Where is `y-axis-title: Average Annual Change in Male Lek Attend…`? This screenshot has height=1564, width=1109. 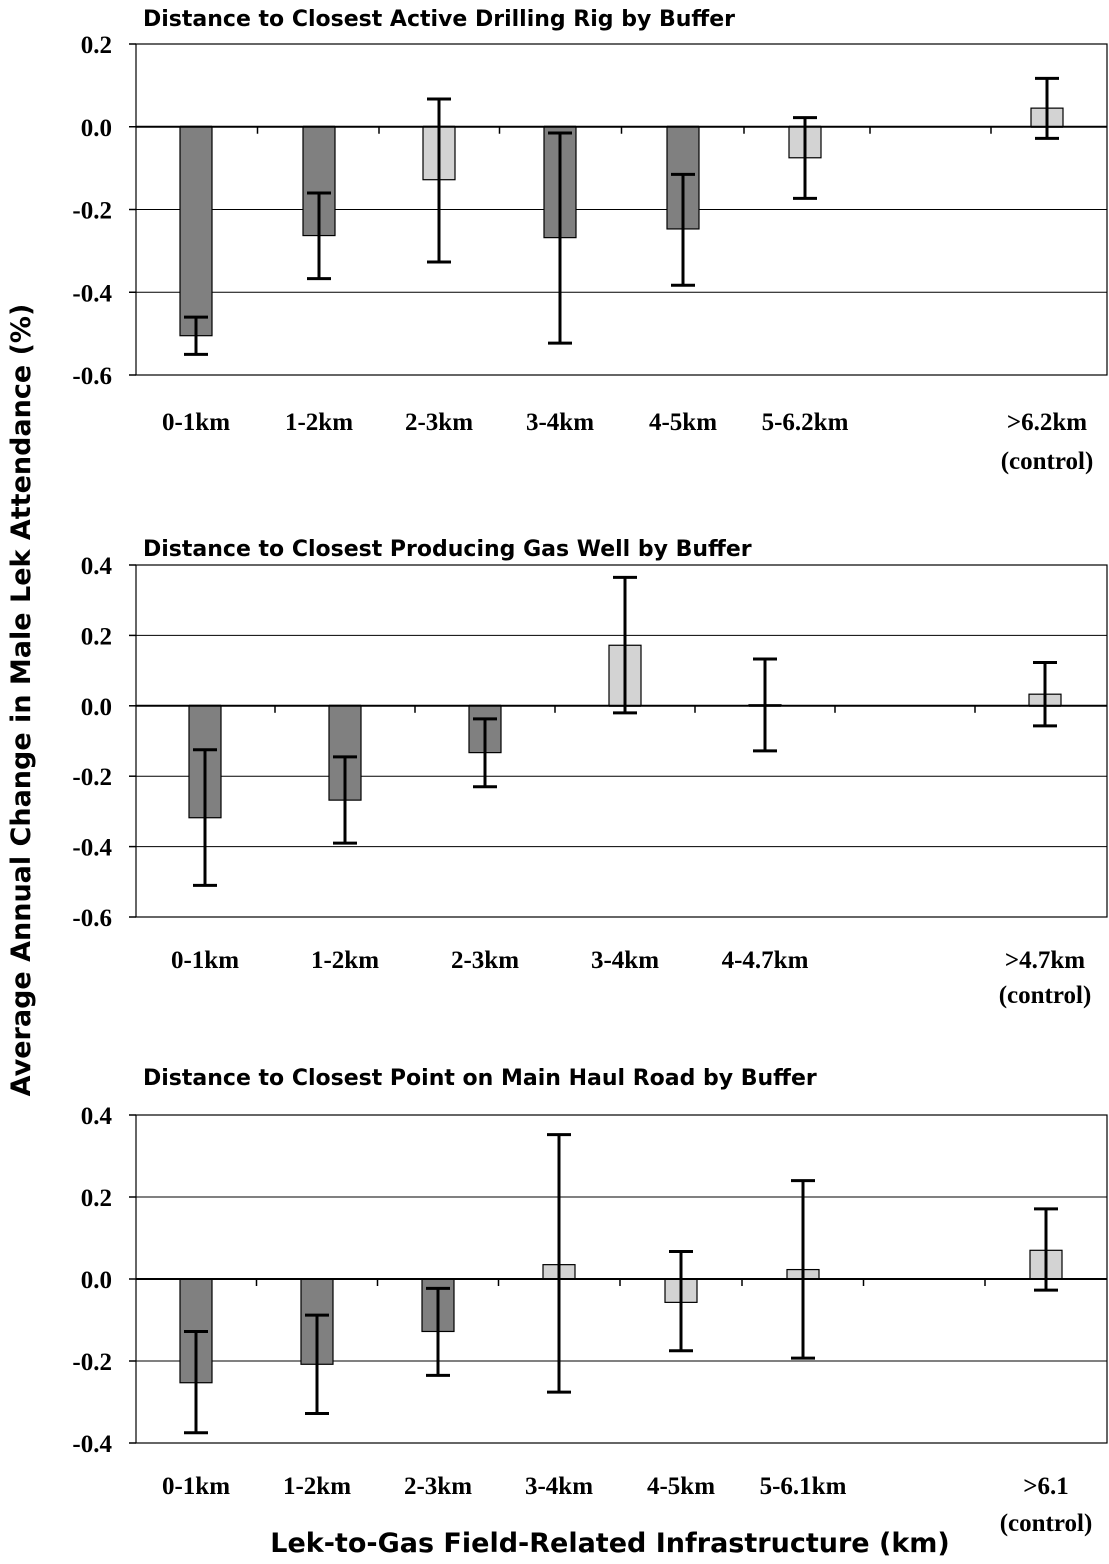
y-axis-title: Average Annual Change in Male Lek Attend… is located at coordinates (21, 700).